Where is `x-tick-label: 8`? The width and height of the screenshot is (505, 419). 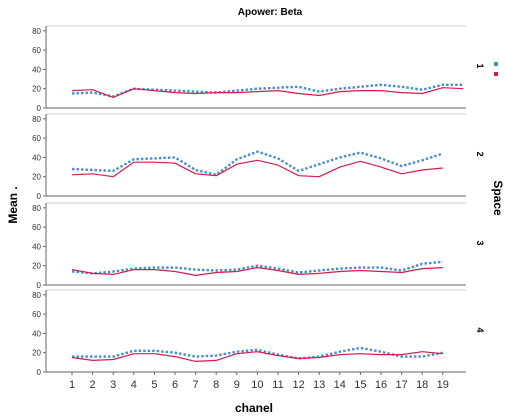 x-tick-label: 8 is located at coordinates (216, 385).